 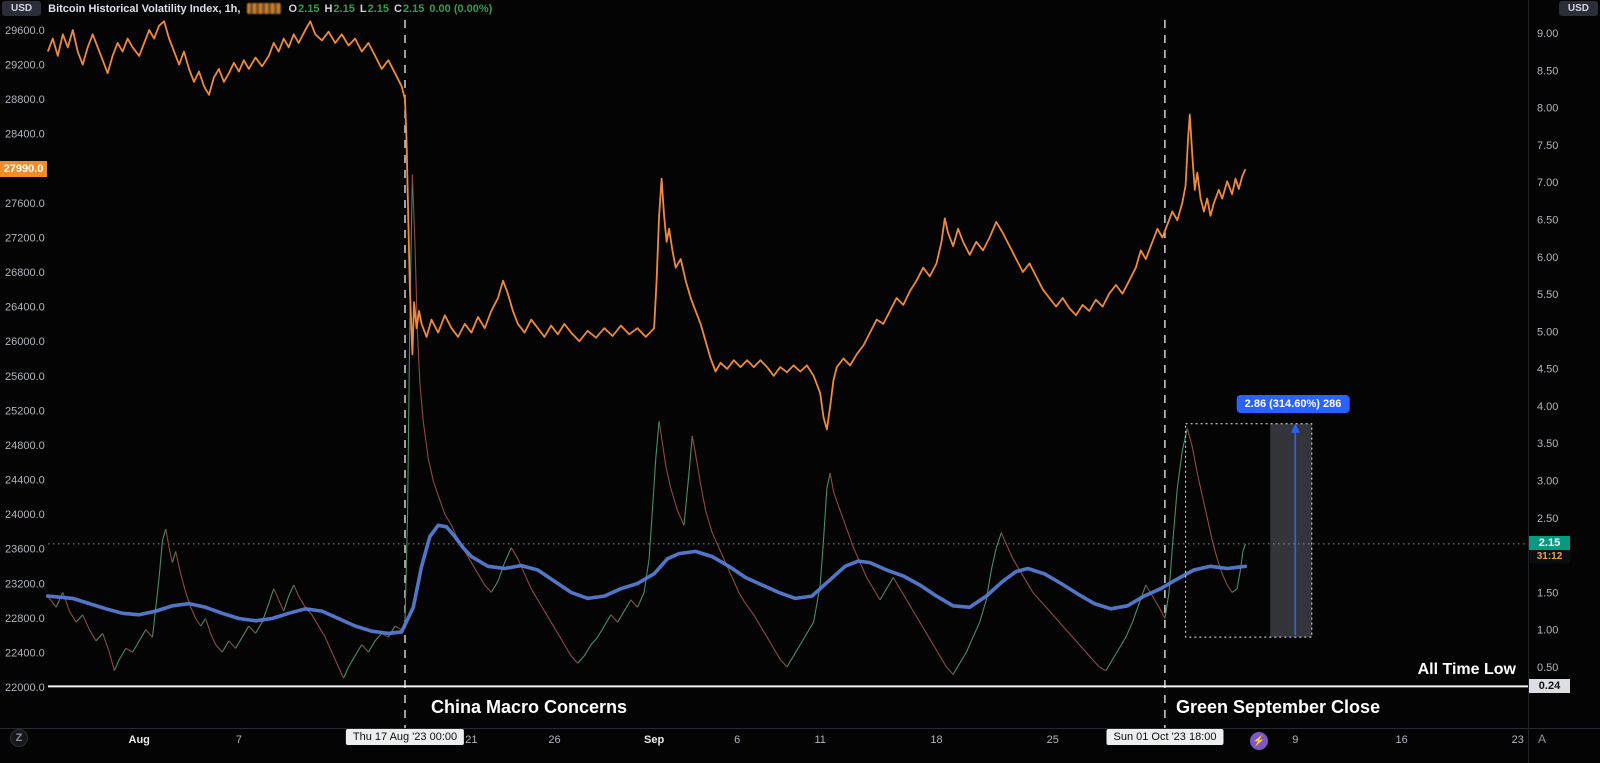 I want to click on left-axis-label: 28800.0, so click(x=25, y=100).